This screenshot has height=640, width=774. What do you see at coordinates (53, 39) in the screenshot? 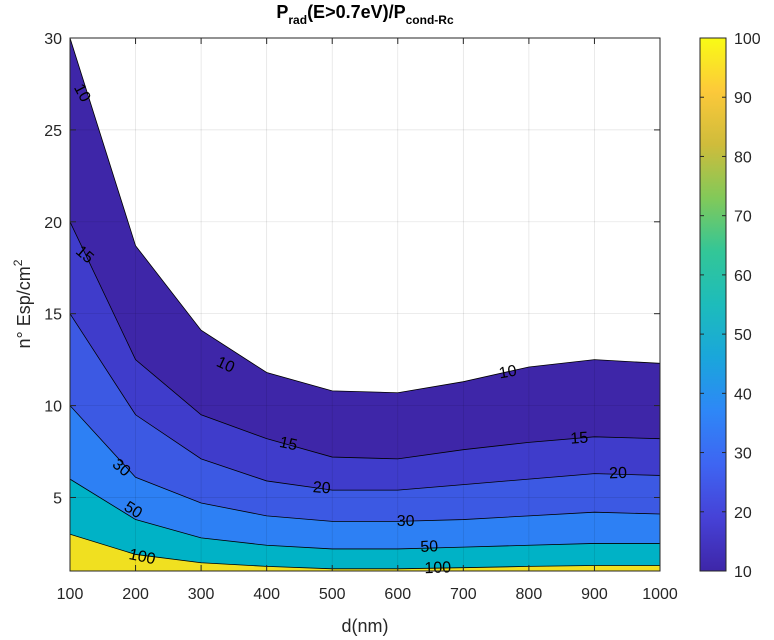
I see `y-tick-label: 30` at bounding box center [53, 39].